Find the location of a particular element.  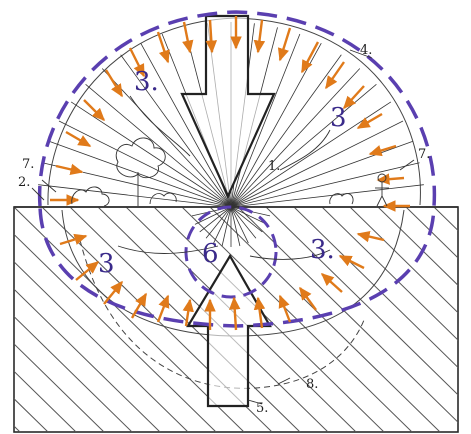

label-4: 4. is located at coordinates (366, 50).